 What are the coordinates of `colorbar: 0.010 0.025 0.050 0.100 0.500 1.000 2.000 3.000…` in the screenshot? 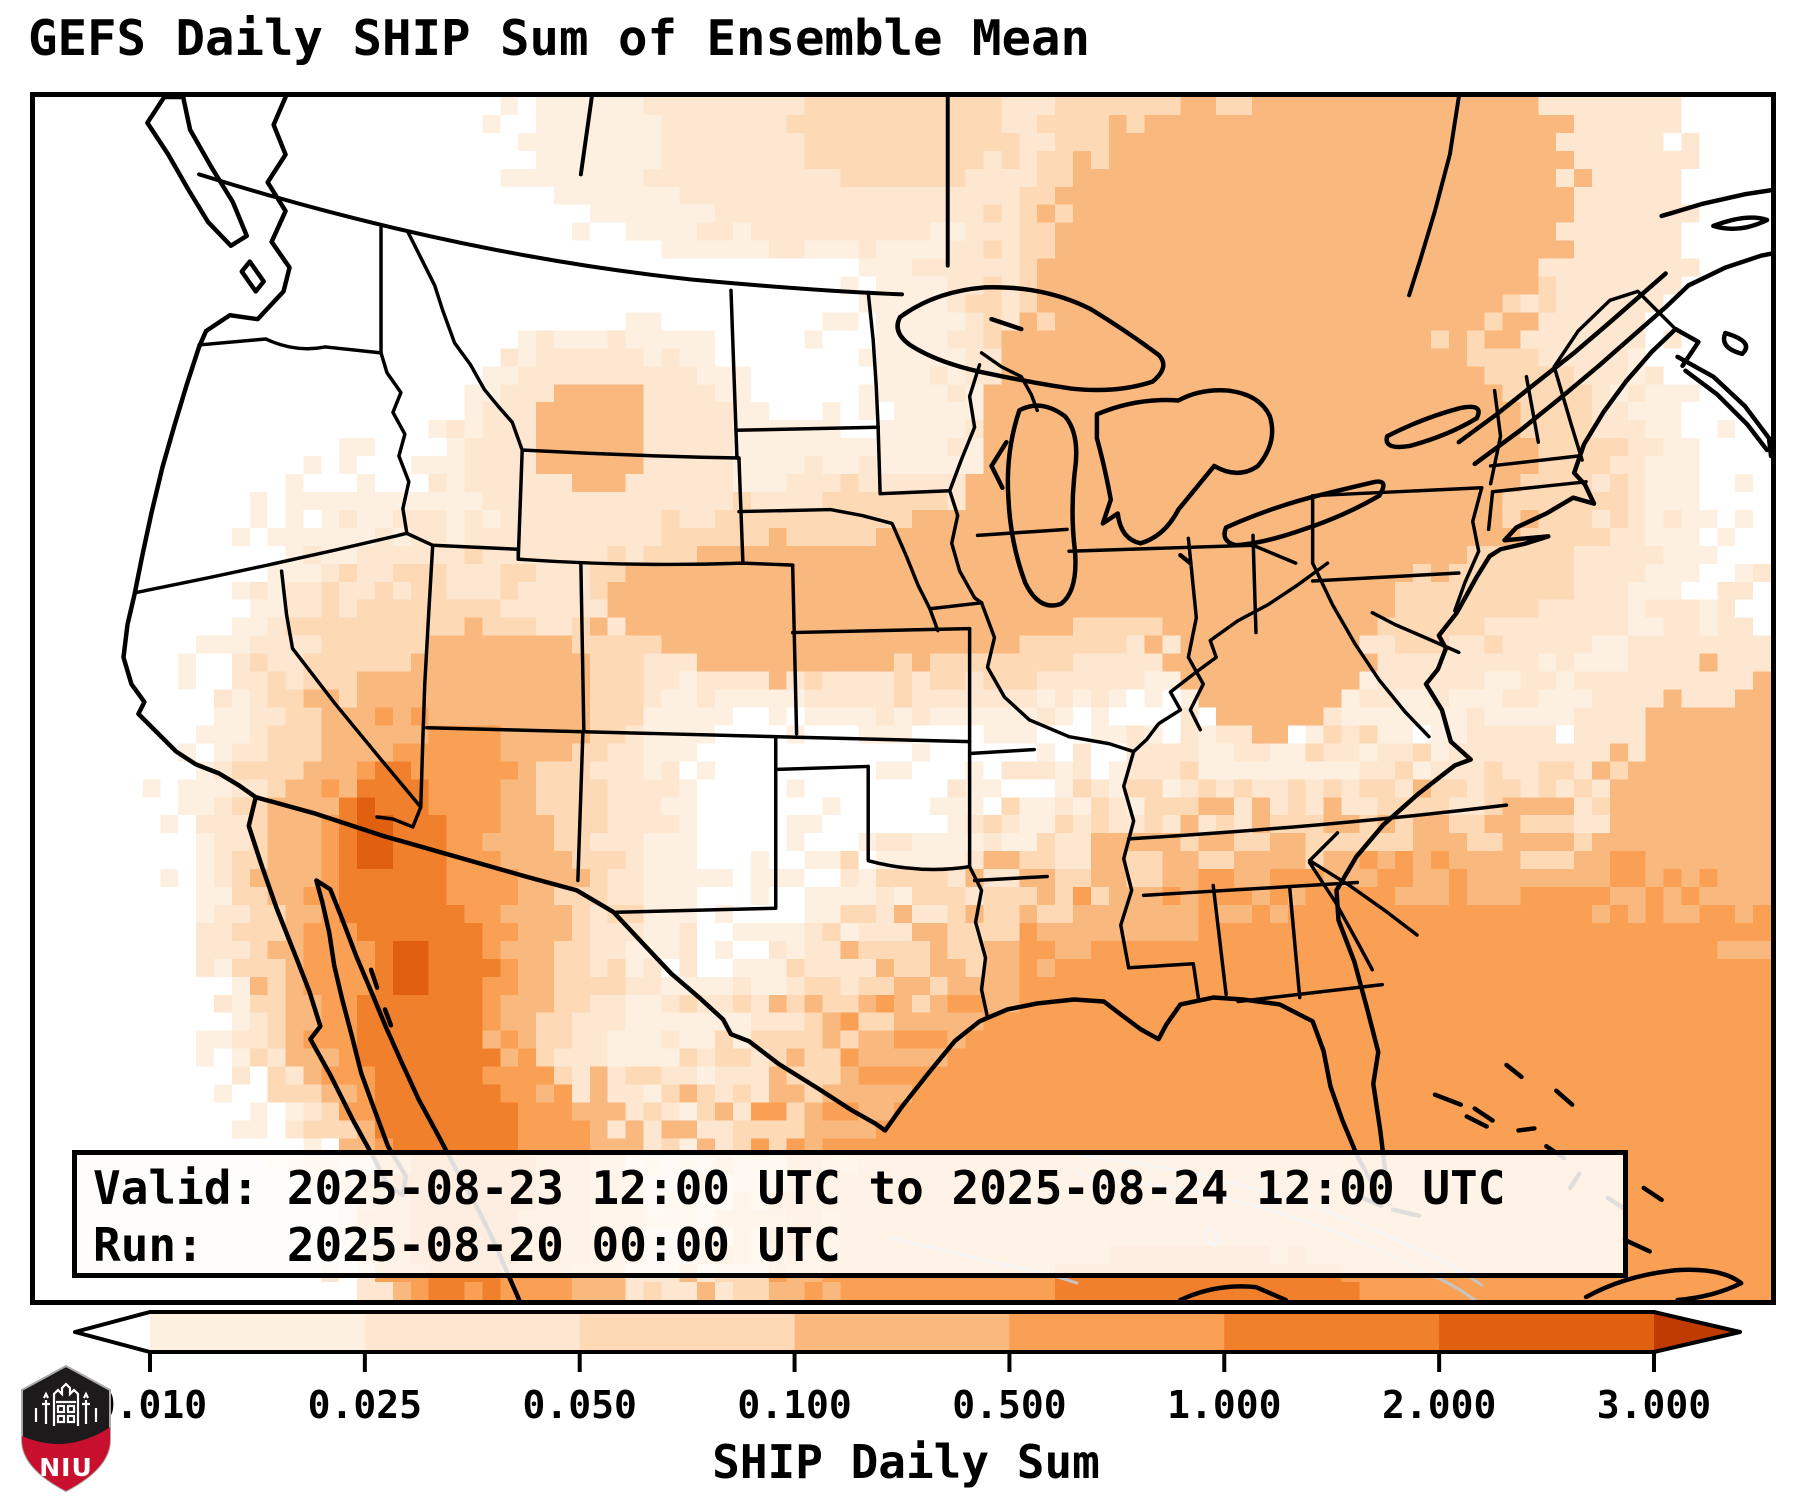 It's located at (907, 1399).